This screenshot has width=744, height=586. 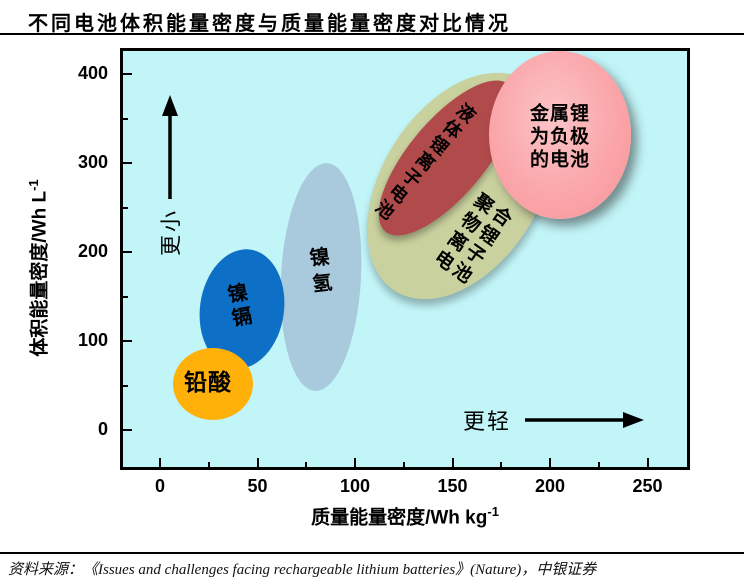 I want to click on up-arrow-icon, so click(x=170, y=147).